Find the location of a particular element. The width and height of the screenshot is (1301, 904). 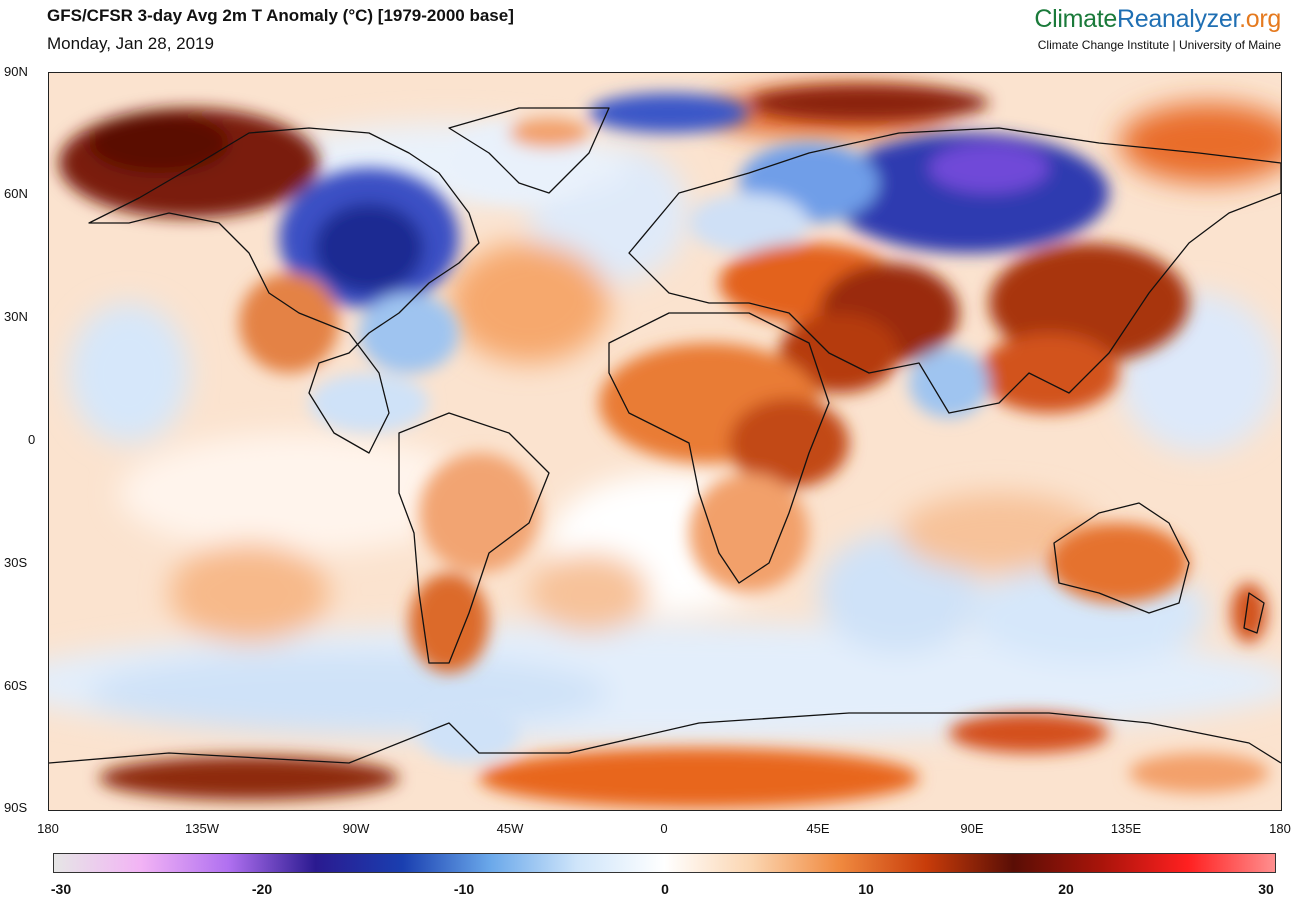

lon-label-45e: 45E is located at coordinates (818, 828).